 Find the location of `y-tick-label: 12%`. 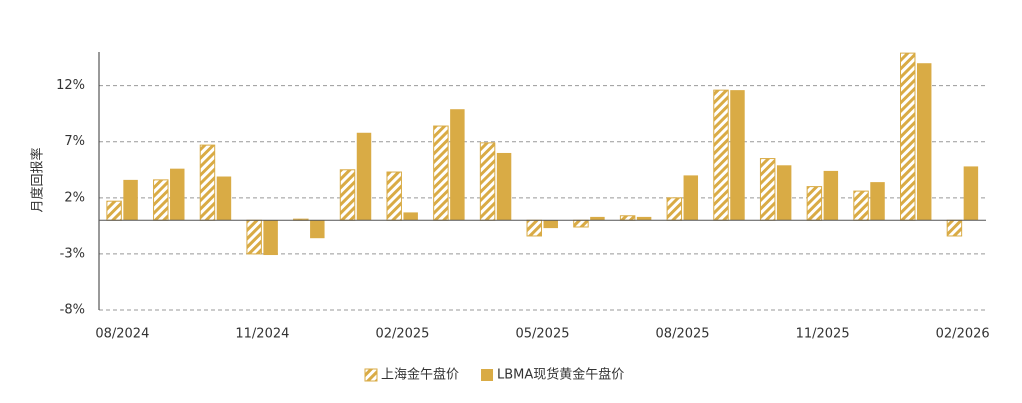

y-tick-label: 12% is located at coordinates (70, 85).